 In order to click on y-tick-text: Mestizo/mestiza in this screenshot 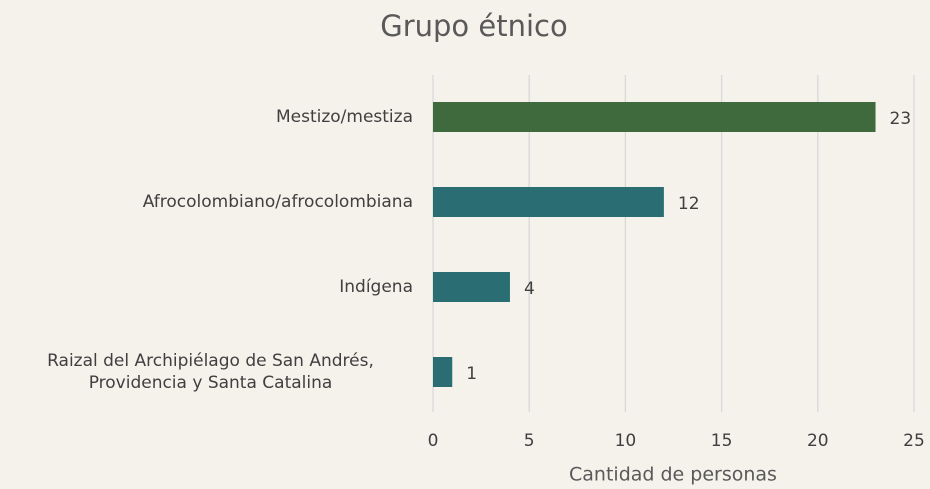, I will do `click(344, 117)`.